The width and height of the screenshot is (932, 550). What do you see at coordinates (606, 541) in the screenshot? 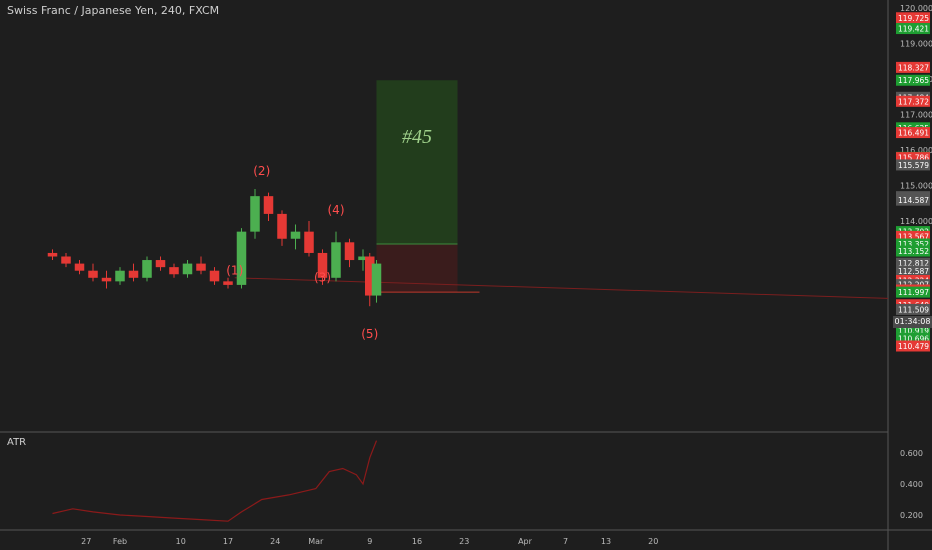
I see `time-tick: 13` at bounding box center [606, 541].